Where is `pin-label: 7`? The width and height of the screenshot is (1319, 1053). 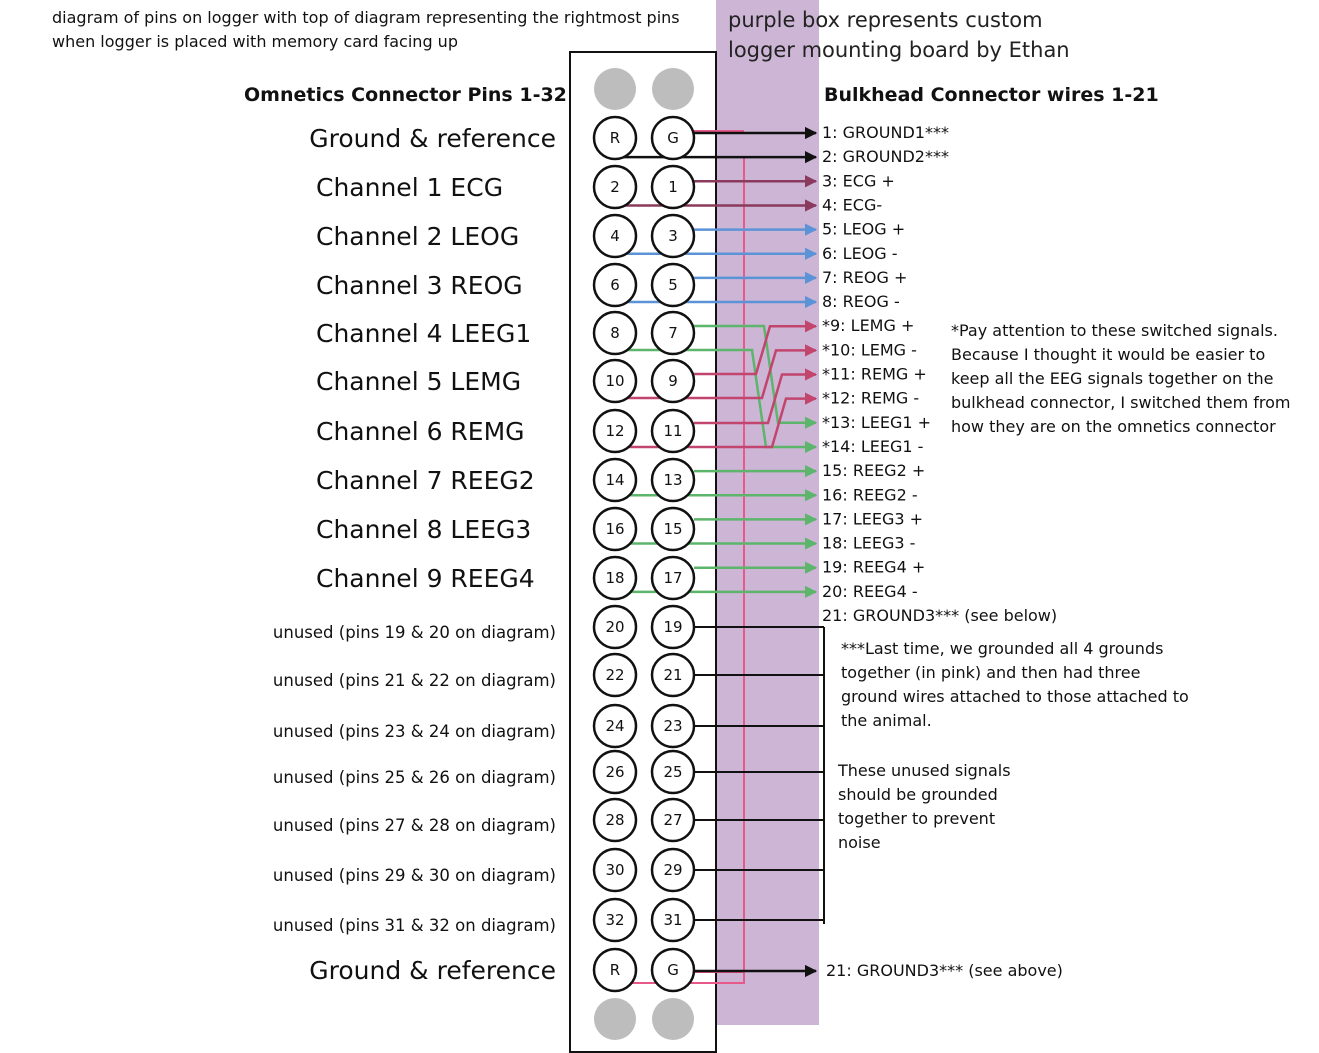
pin-label: 7 is located at coordinates (673, 333).